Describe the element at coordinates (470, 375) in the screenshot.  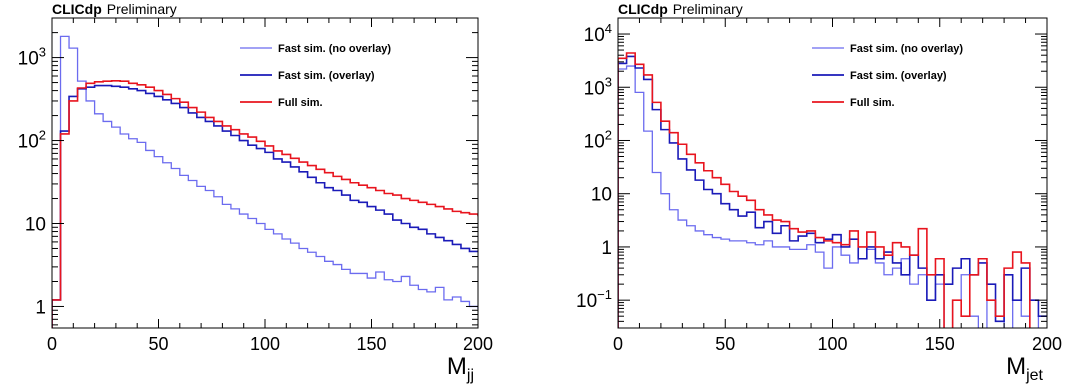
I see `x-axis-label-sub: jj` at that location.